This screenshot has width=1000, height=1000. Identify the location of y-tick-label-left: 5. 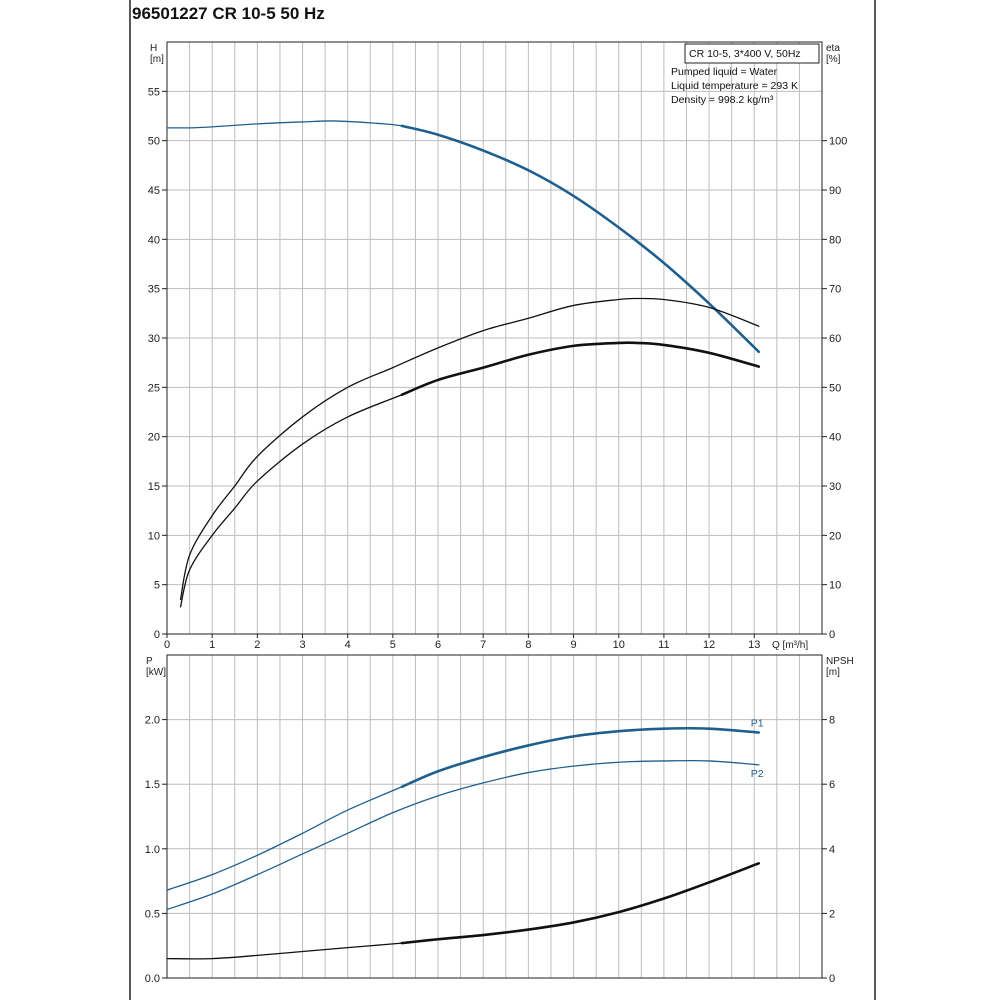
(157, 586).